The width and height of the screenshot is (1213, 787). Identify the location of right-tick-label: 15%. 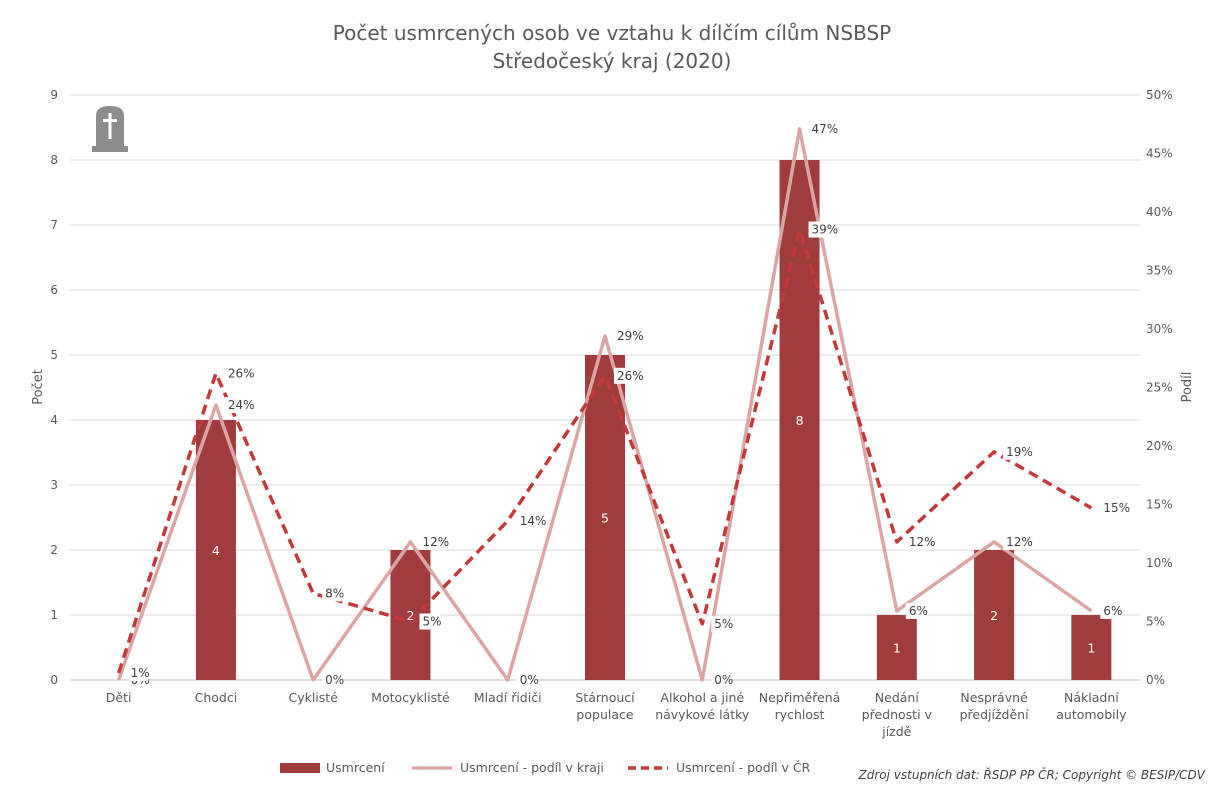
(1159, 505).